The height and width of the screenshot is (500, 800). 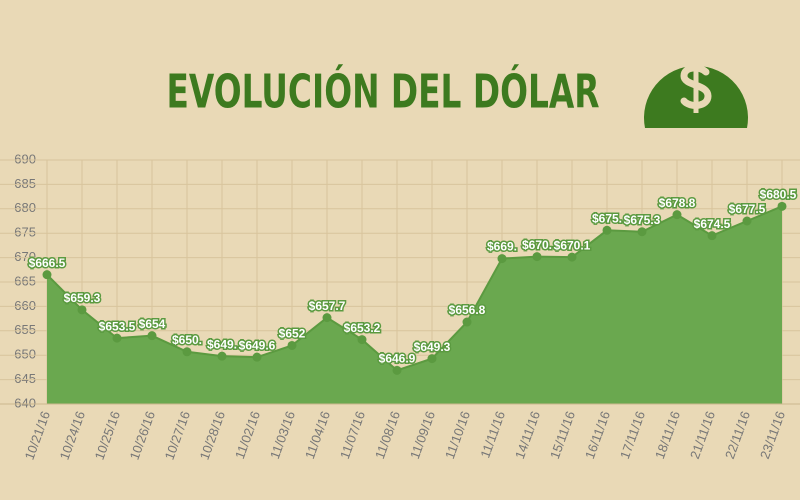 What do you see at coordinates (778, 195) in the screenshot?
I see `data-label: $680.5` at bounding box center [778, 195].